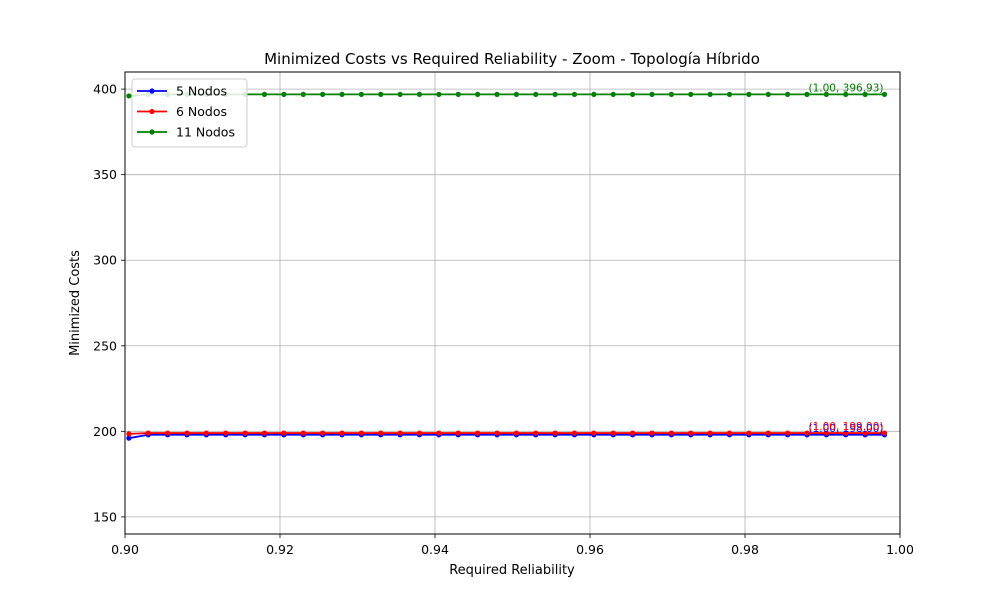  I want to click on legend: 5 Nodos 6 Nodos 11 Nodos, so click(189, 113).